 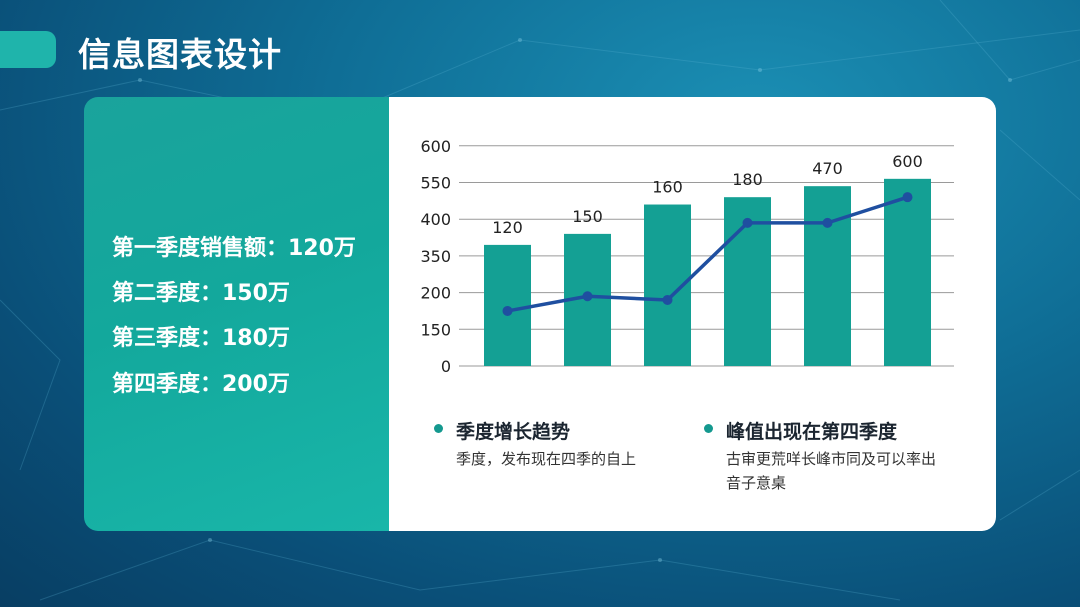 I want to click on bar-data-label: 470, so click(x=827, y=168).